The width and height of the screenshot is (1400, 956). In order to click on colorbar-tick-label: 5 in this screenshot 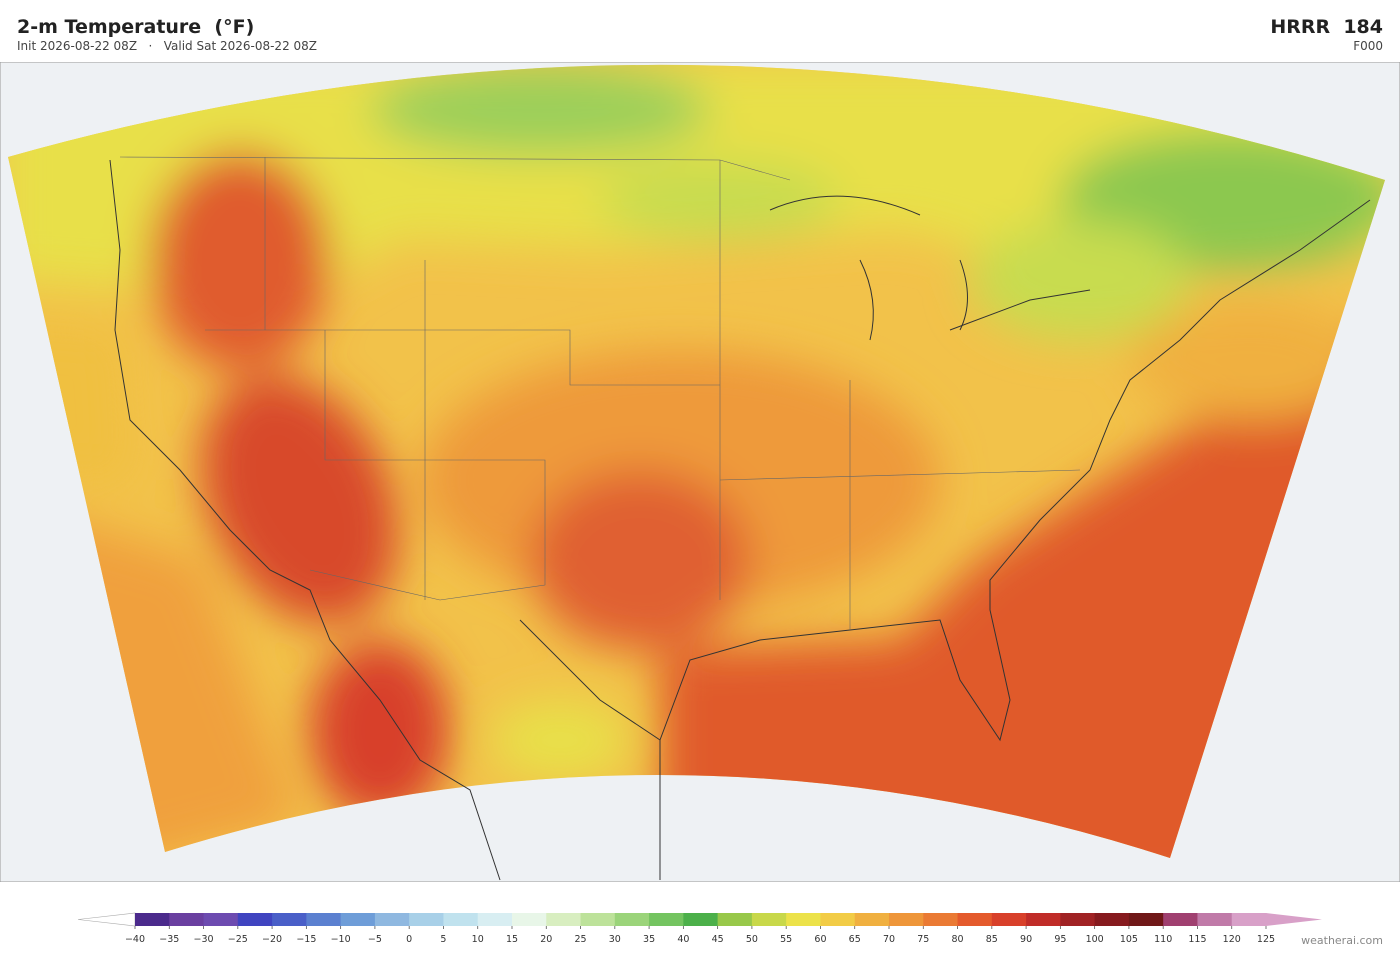, I will do `click(443, 939)`.